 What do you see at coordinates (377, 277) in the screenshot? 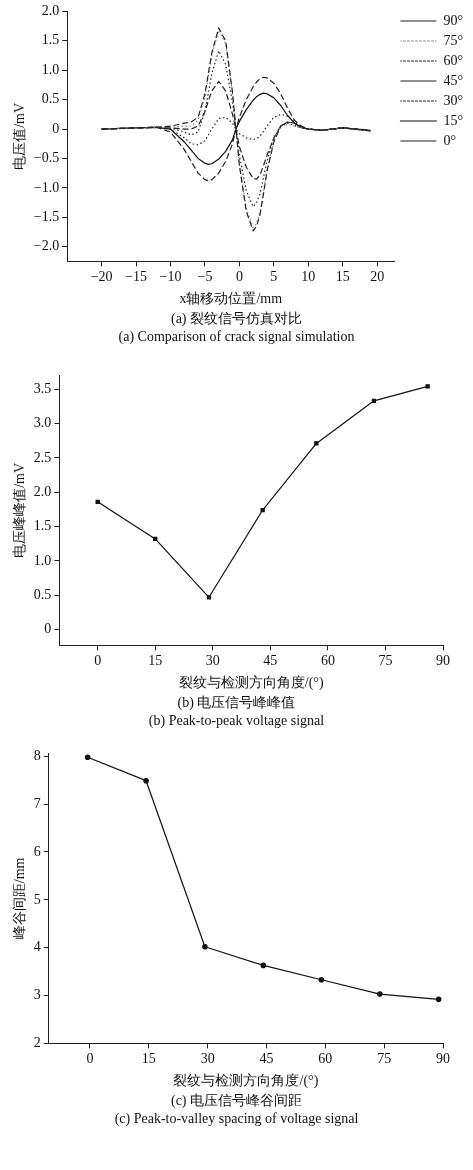
I see `x-tick-label: 20` at bounding box center [377, 277].